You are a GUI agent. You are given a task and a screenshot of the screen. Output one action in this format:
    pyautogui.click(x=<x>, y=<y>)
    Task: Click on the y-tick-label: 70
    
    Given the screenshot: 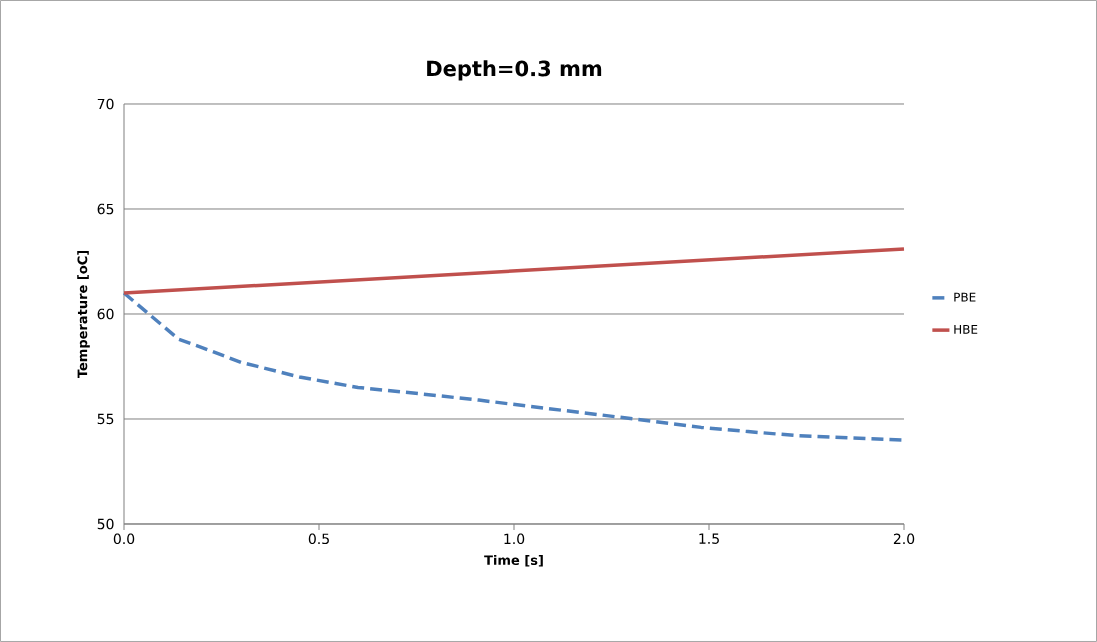 What is the action you would take?
    pyautogui.click(x=105, y=104)
    